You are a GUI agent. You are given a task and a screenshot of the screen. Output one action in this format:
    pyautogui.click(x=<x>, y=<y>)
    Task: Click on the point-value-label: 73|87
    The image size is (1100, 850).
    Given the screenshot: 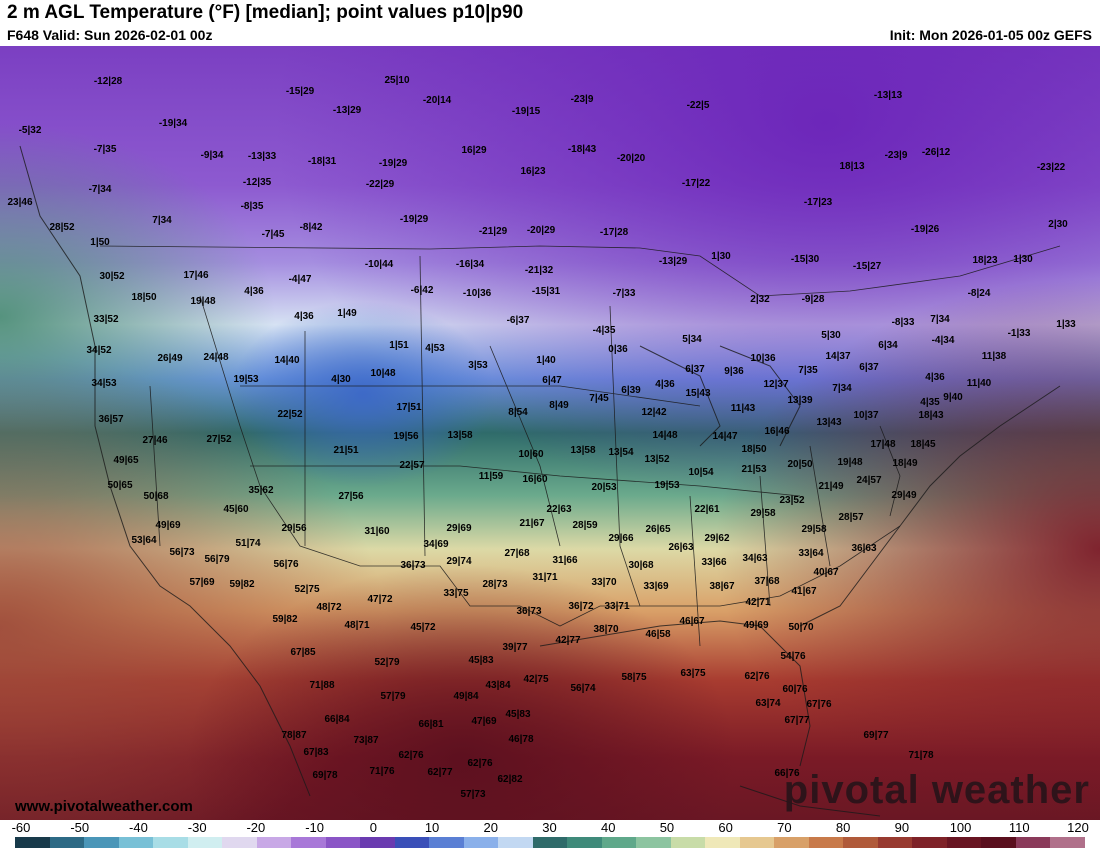 What is the action you would take?
    pyautogui.click(x=366, y=740)
    